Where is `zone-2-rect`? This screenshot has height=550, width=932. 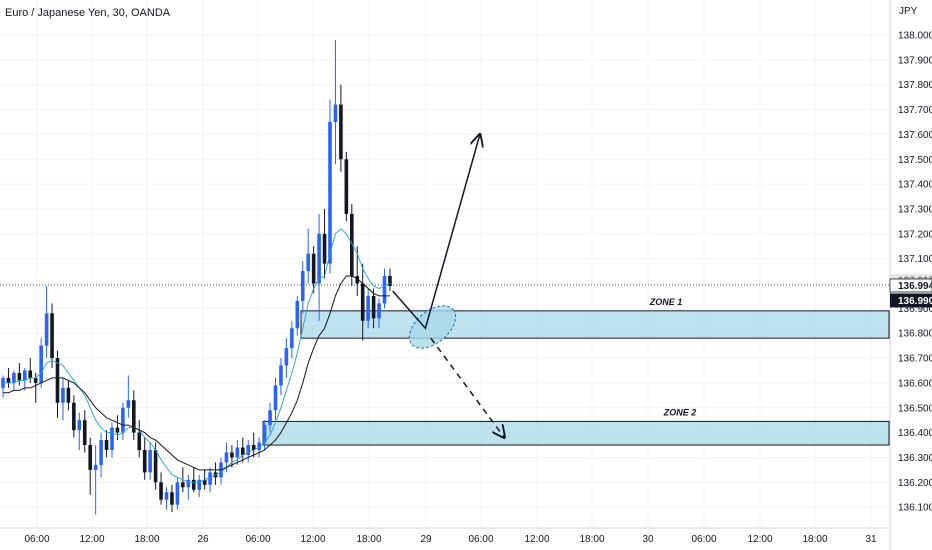
zone-2-rect is located at coordinates (576, 433).